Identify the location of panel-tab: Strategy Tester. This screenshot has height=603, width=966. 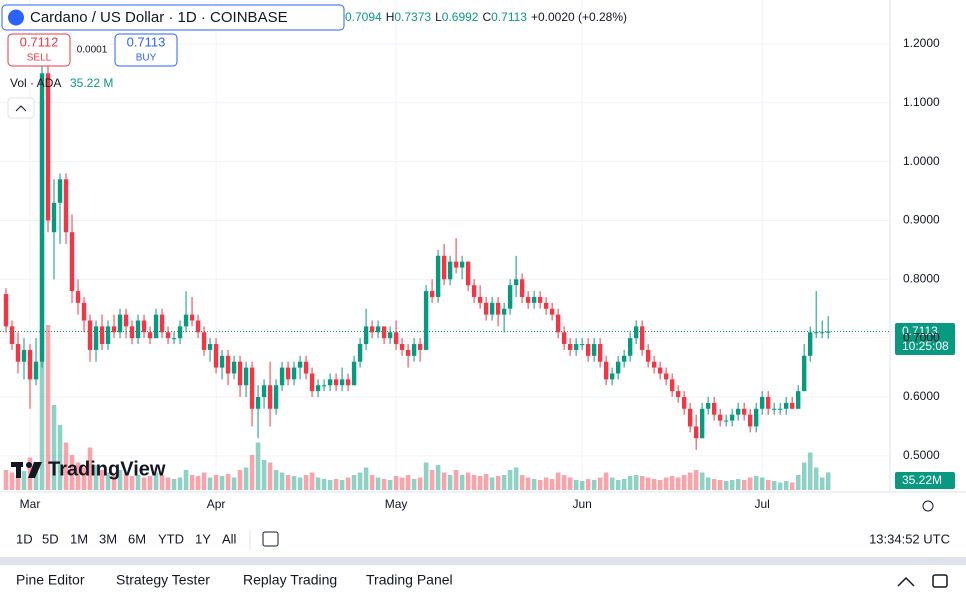
(163, 580).